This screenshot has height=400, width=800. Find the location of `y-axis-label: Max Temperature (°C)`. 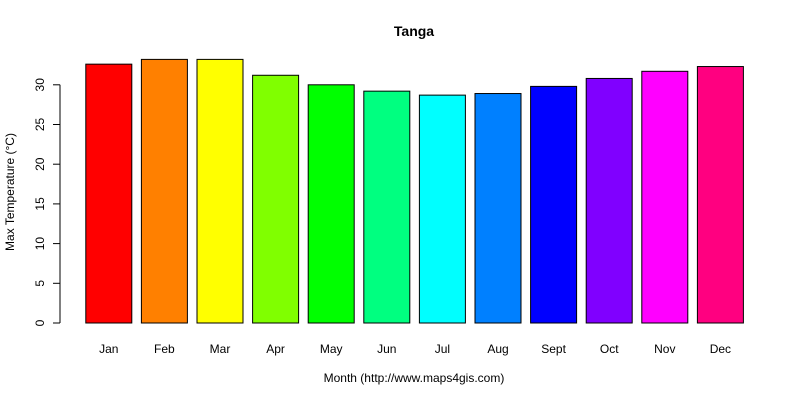

y-axis-label: Max Temperature (°C) is located at coordinates (10, 192).